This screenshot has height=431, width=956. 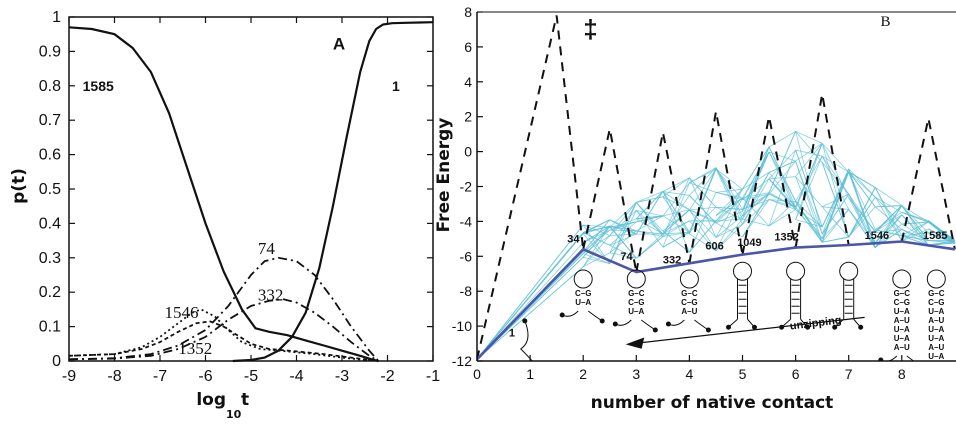 I want to click on panel-a-xlabel: log, so click(x=211, y=400).